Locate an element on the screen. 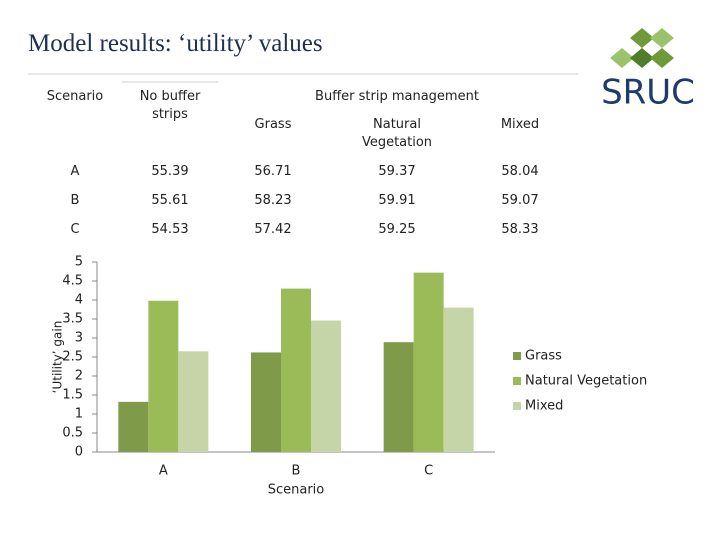  y-tick-label: 5 is located at coordinates (79, 262).